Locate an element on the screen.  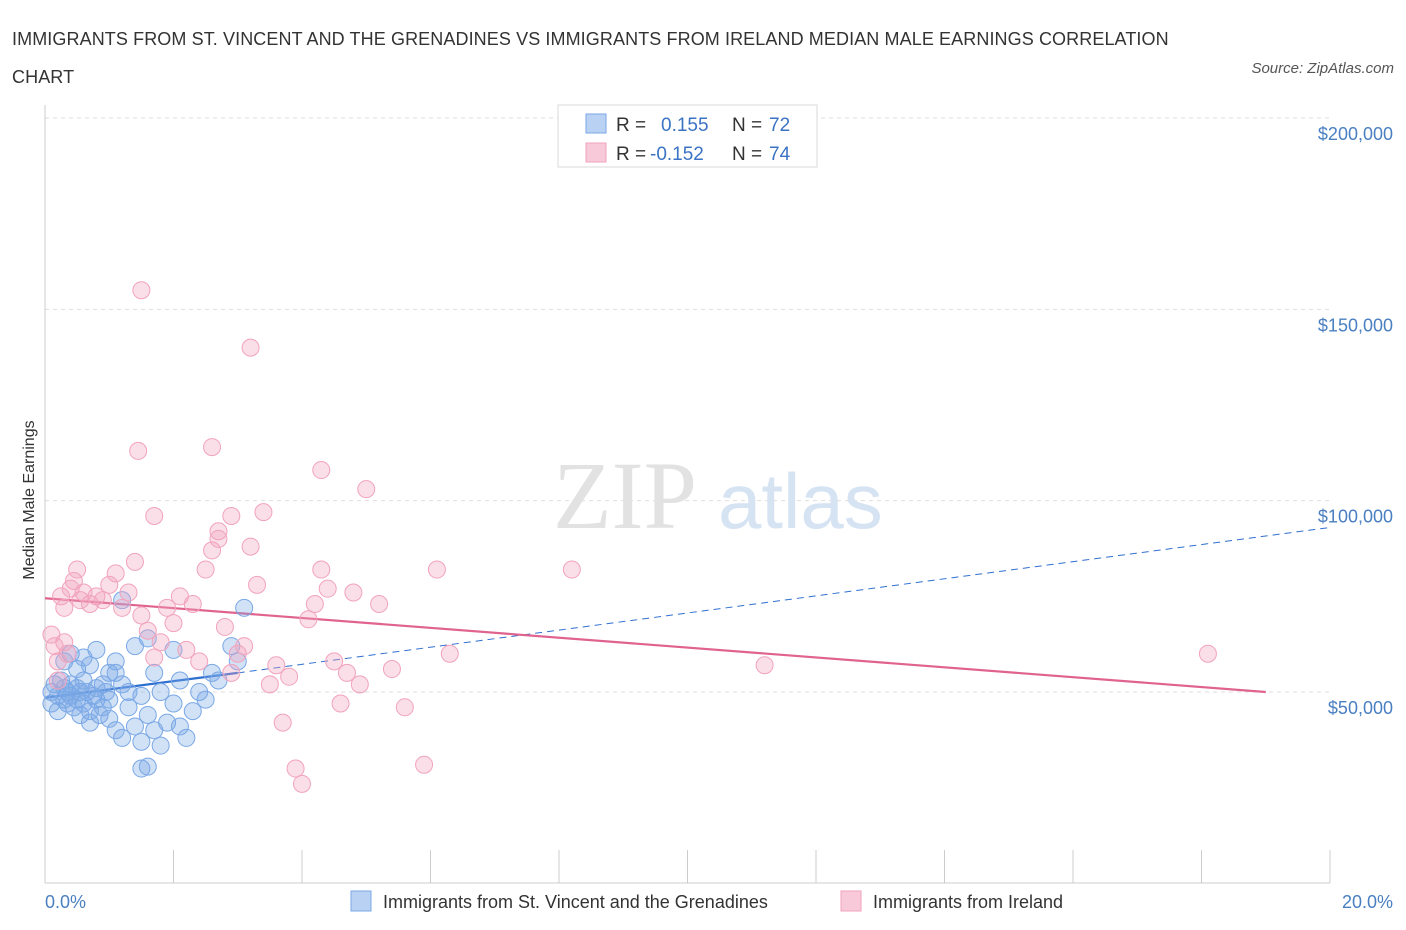
legend-box: R = 0.155 N = 72 R = -0.152 N = 74 is located at coordinates (687, 136).